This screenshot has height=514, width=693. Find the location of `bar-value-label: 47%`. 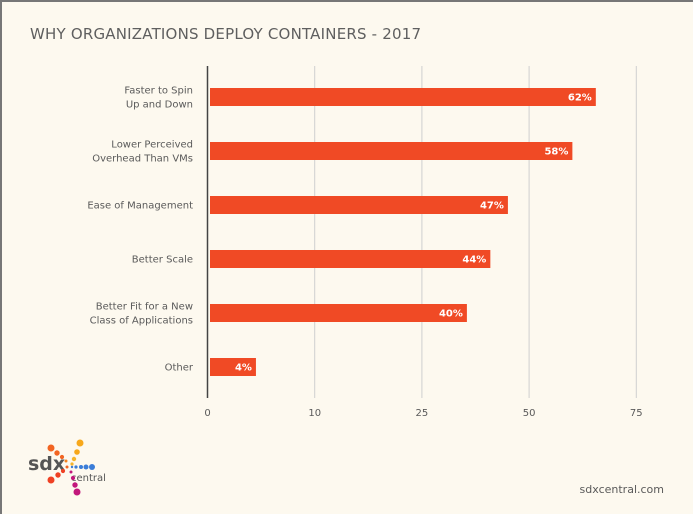

bar-value-label: 47% is located at coordinates (492, 206).